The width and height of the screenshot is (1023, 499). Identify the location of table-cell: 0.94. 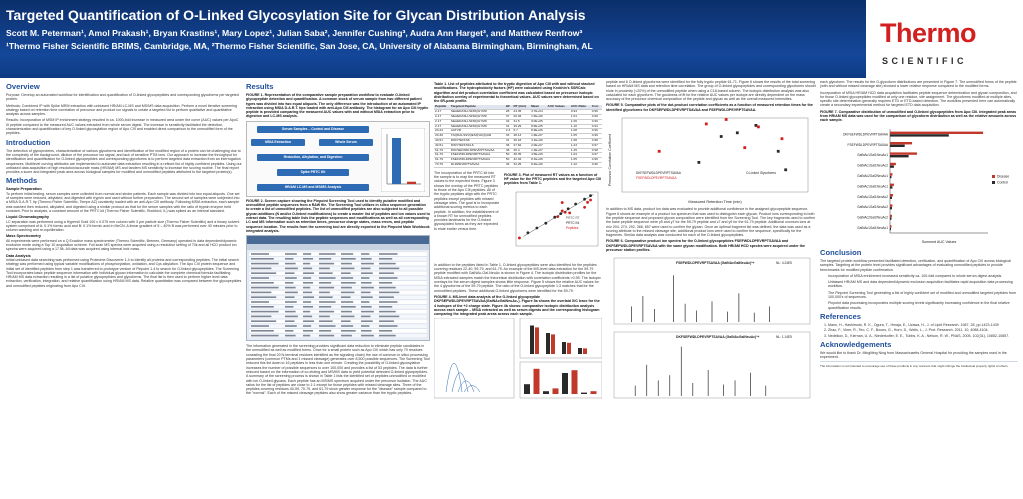
(580, 112).